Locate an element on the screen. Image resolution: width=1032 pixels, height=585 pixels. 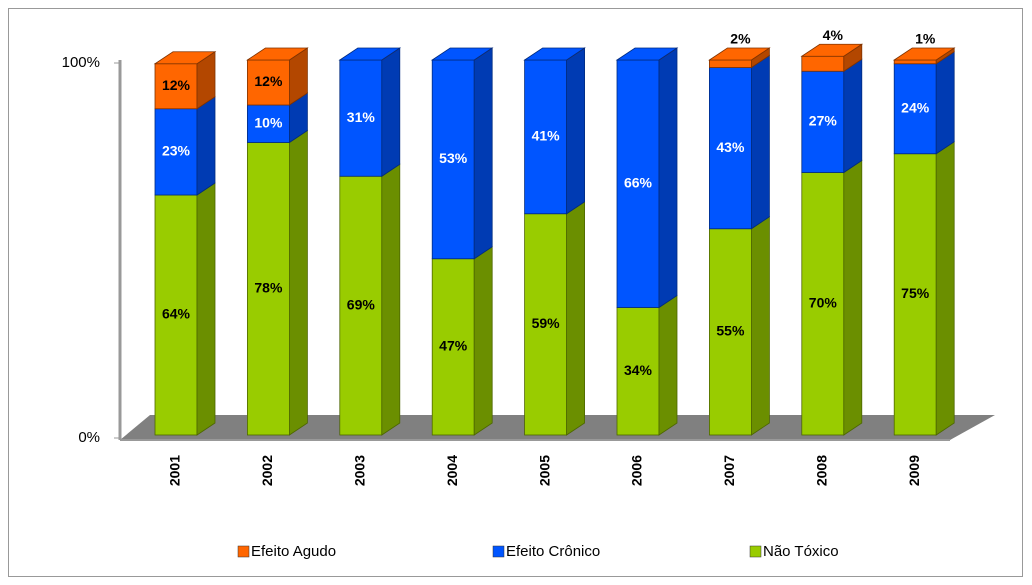
data-label: 1% is located at coordinates (925, 39).